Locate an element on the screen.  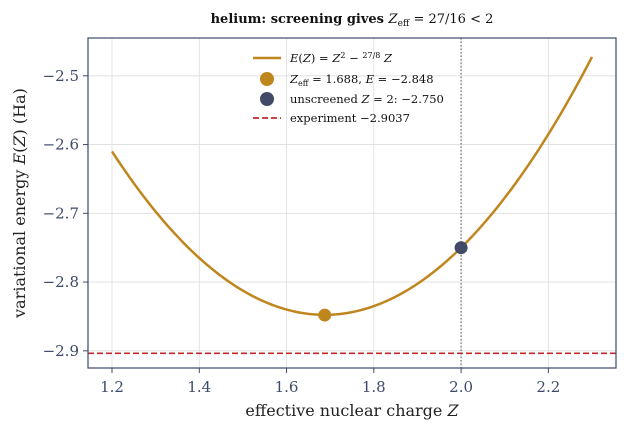
legend-unscreened-label: unscreened Z = 2: −2.750 is located at coordinates (367, 99).